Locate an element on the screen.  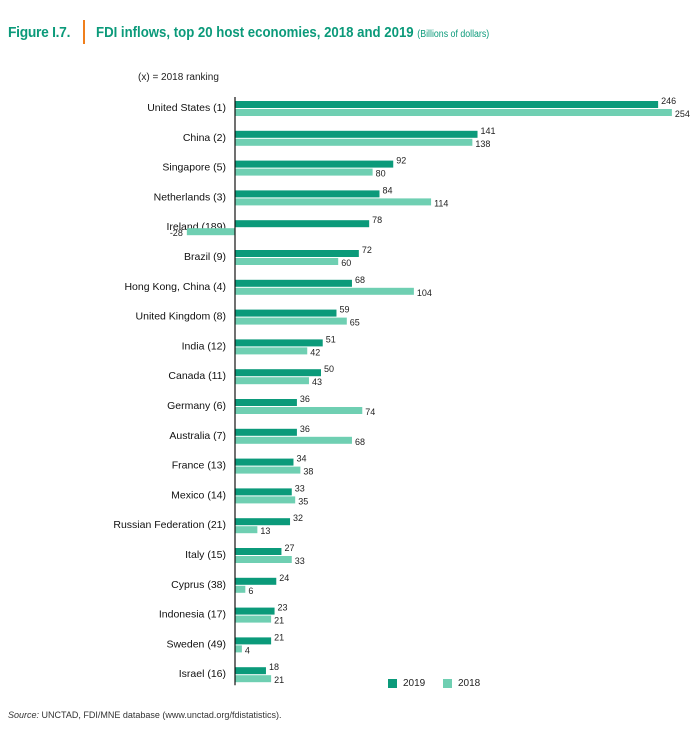
value-label-2019: 18 is located at coordinates (274, 667).